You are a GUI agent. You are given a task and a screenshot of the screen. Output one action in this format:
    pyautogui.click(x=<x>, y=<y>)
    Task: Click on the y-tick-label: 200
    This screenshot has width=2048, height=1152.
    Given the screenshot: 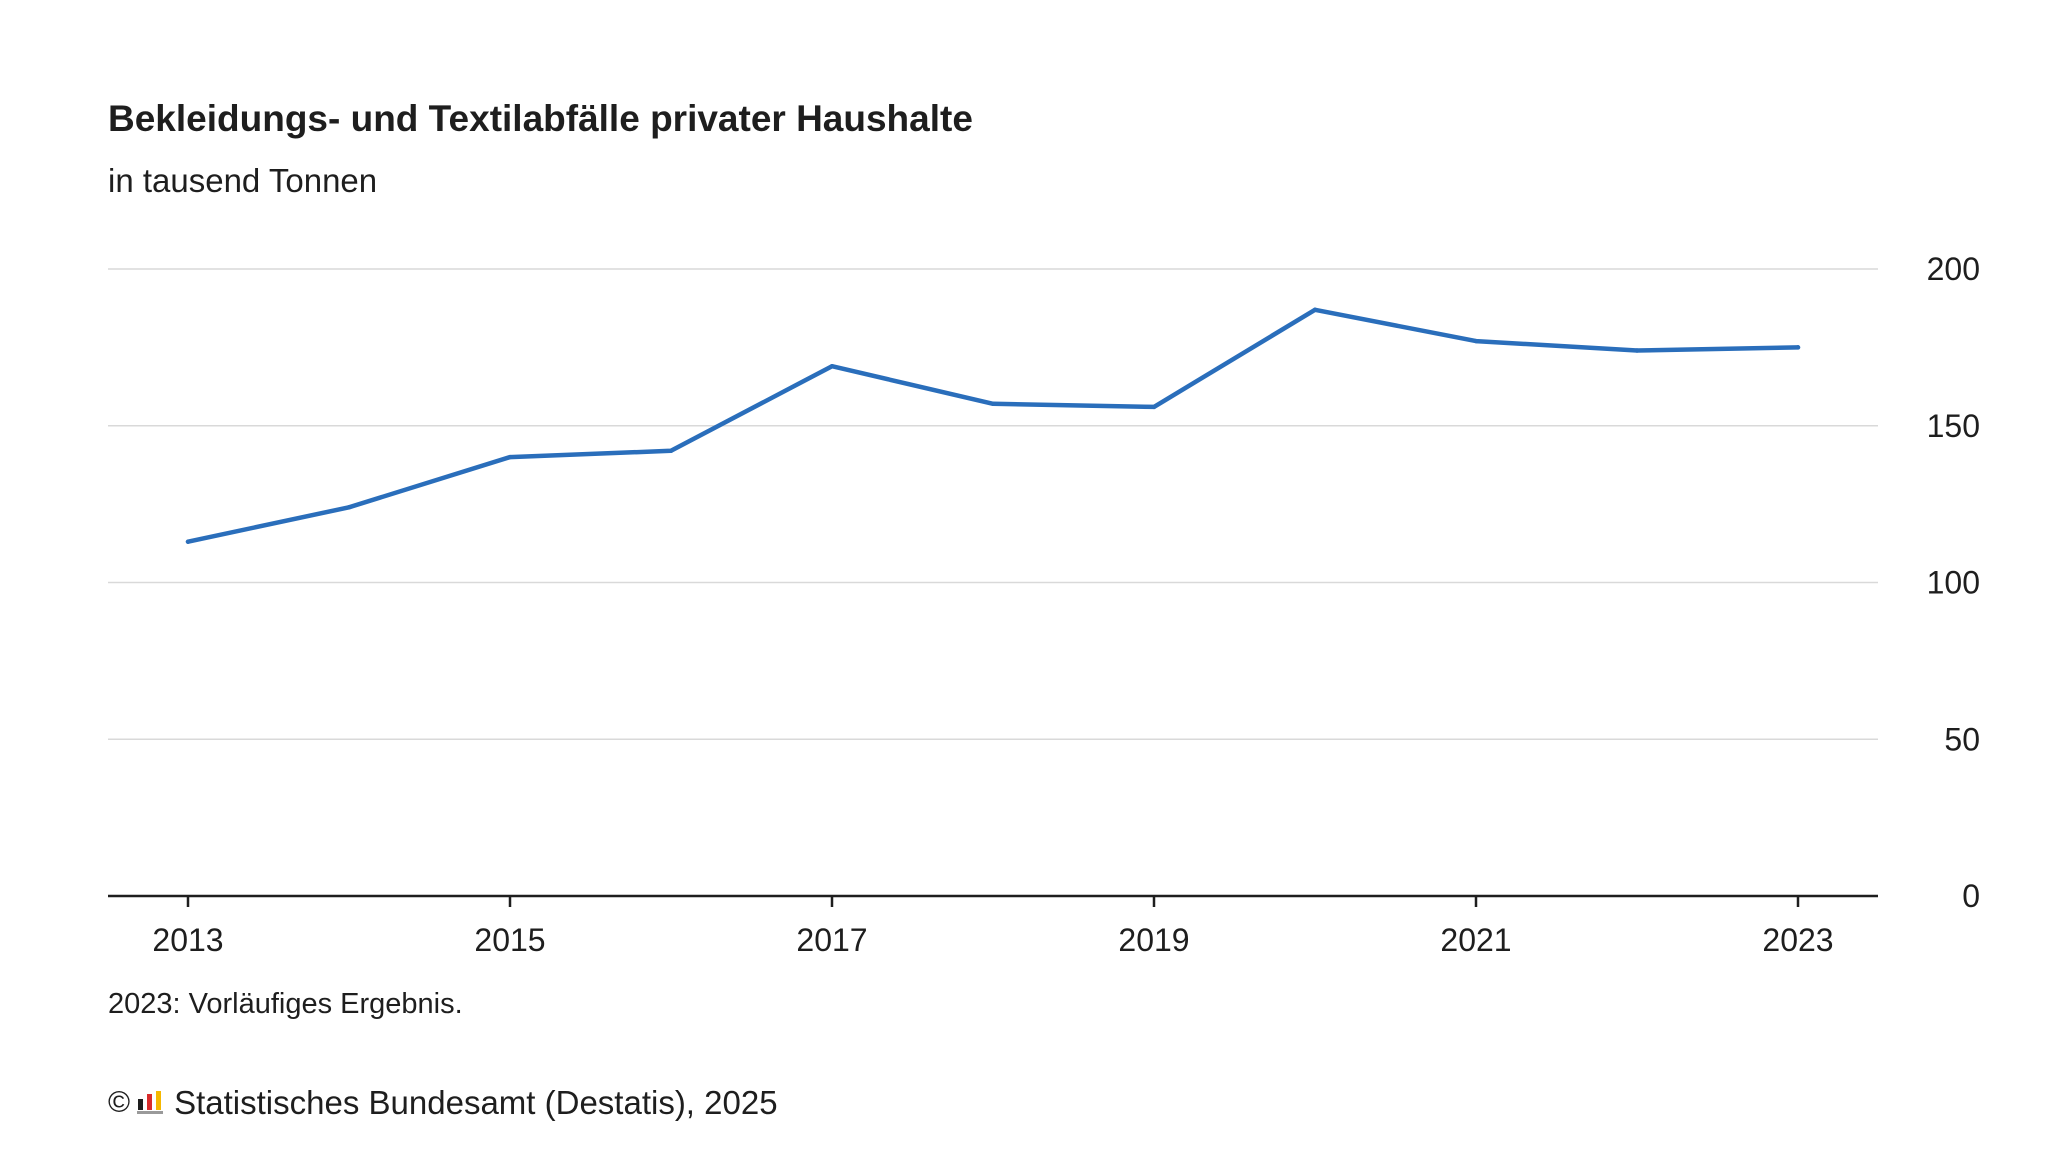 What is the action you would take?
    pyautogui.click(x=1953, y=269)
    